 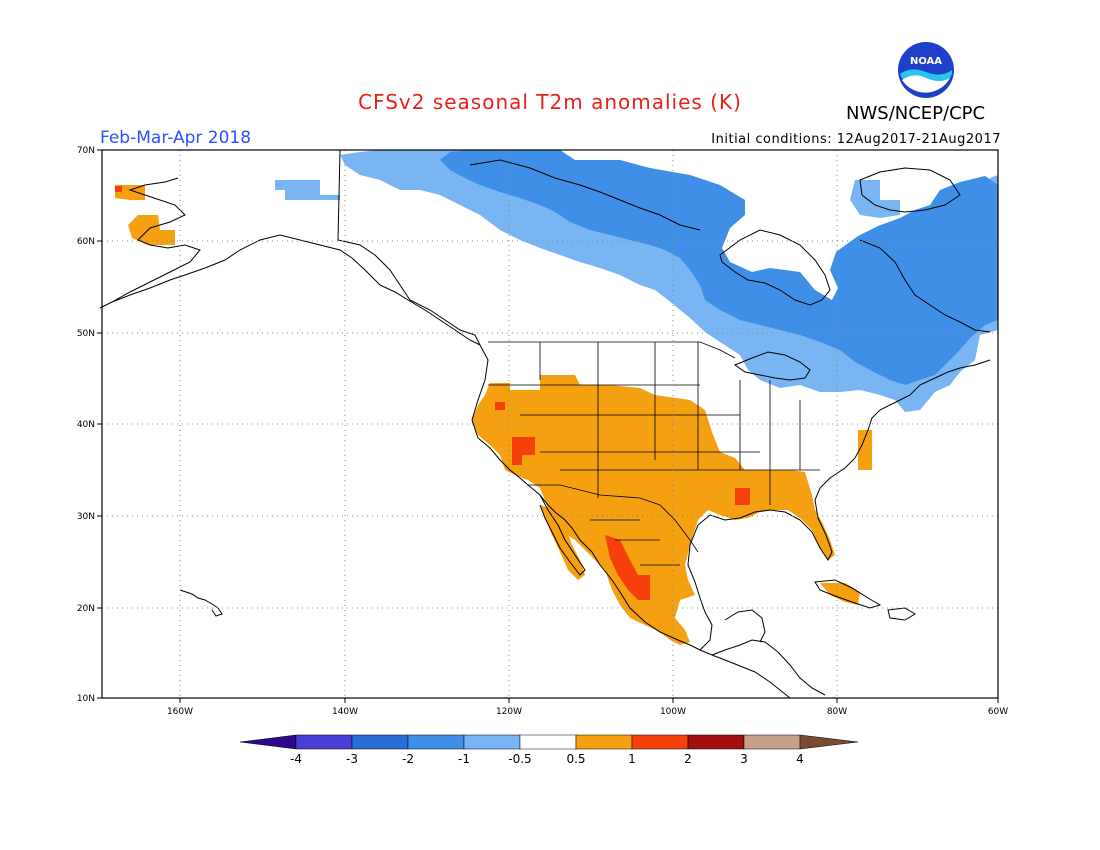 I want to click on west-coast-north-america, so click(x=631, y=521).